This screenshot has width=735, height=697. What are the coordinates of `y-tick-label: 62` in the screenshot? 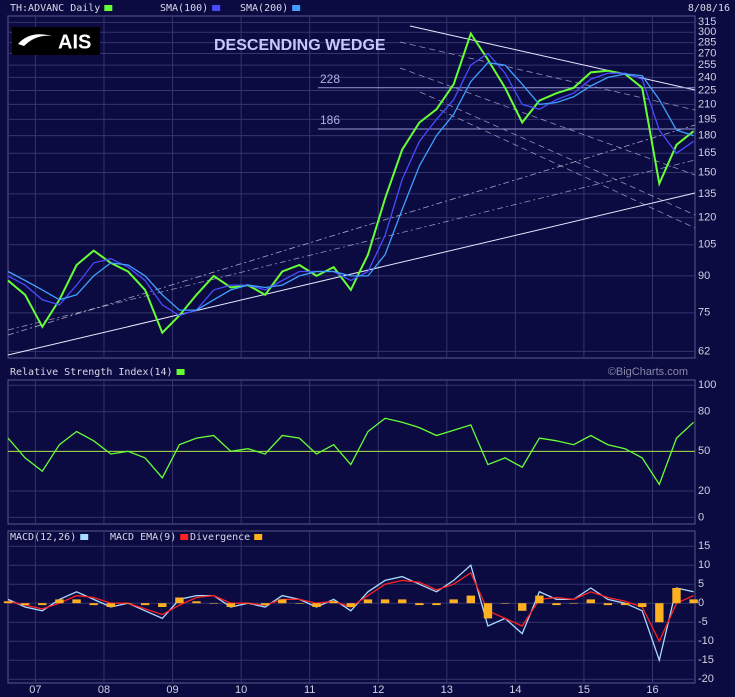 It's located at (704, 351).